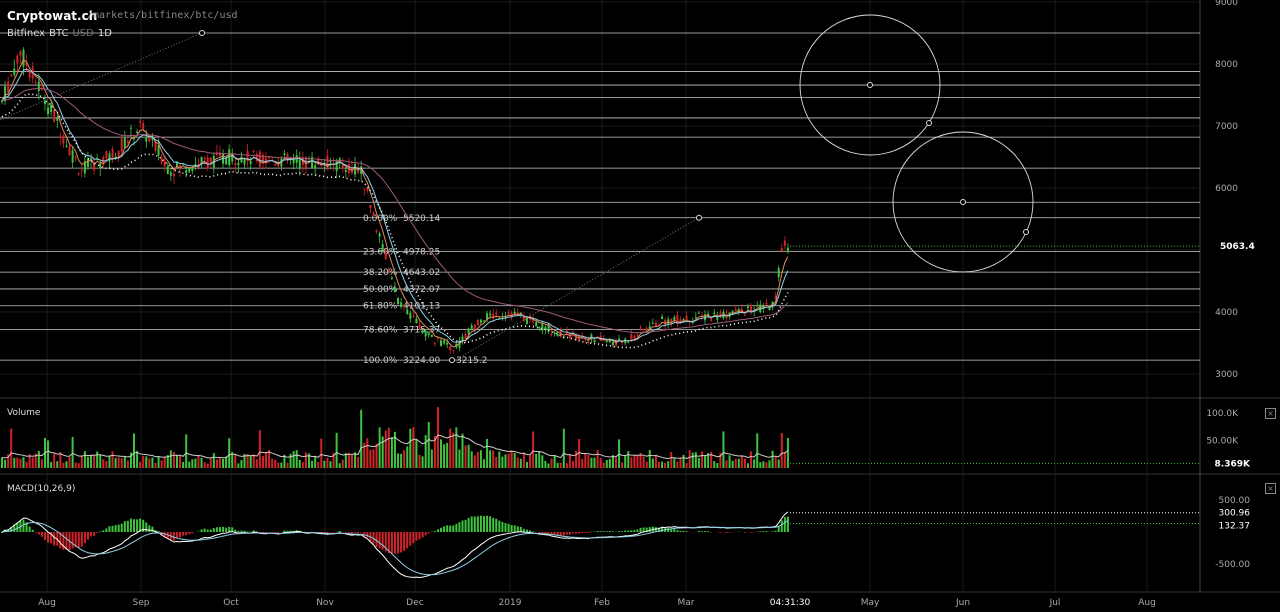 This screenshot has height=612, width=1280. What do you see at coordinates (1055, 603) in the screenshot?
I see `x-axis-label: Jul` at bounding box center [1055, 603].